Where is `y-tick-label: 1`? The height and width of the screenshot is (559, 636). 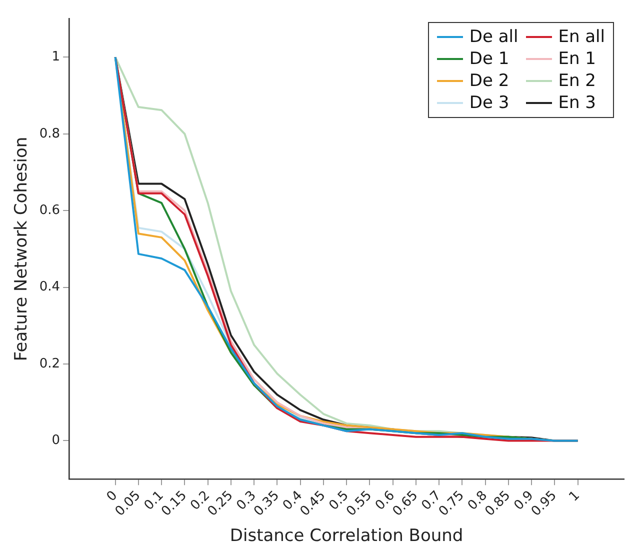 y-tick-label: 1 is located at coordinates (56, 57).